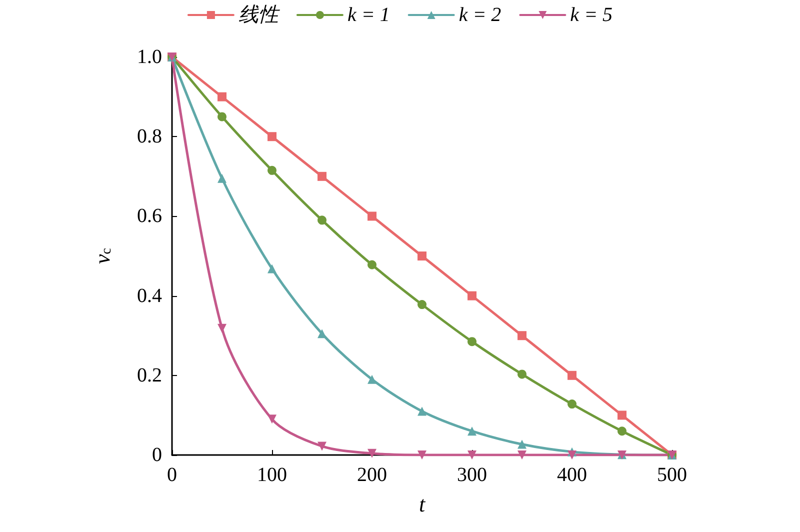 The image size is (800, 532). What do you see at coordinates (259, 15) in the screenshot?
I see `legend-label: 线性` at bounding box center [259, 15].